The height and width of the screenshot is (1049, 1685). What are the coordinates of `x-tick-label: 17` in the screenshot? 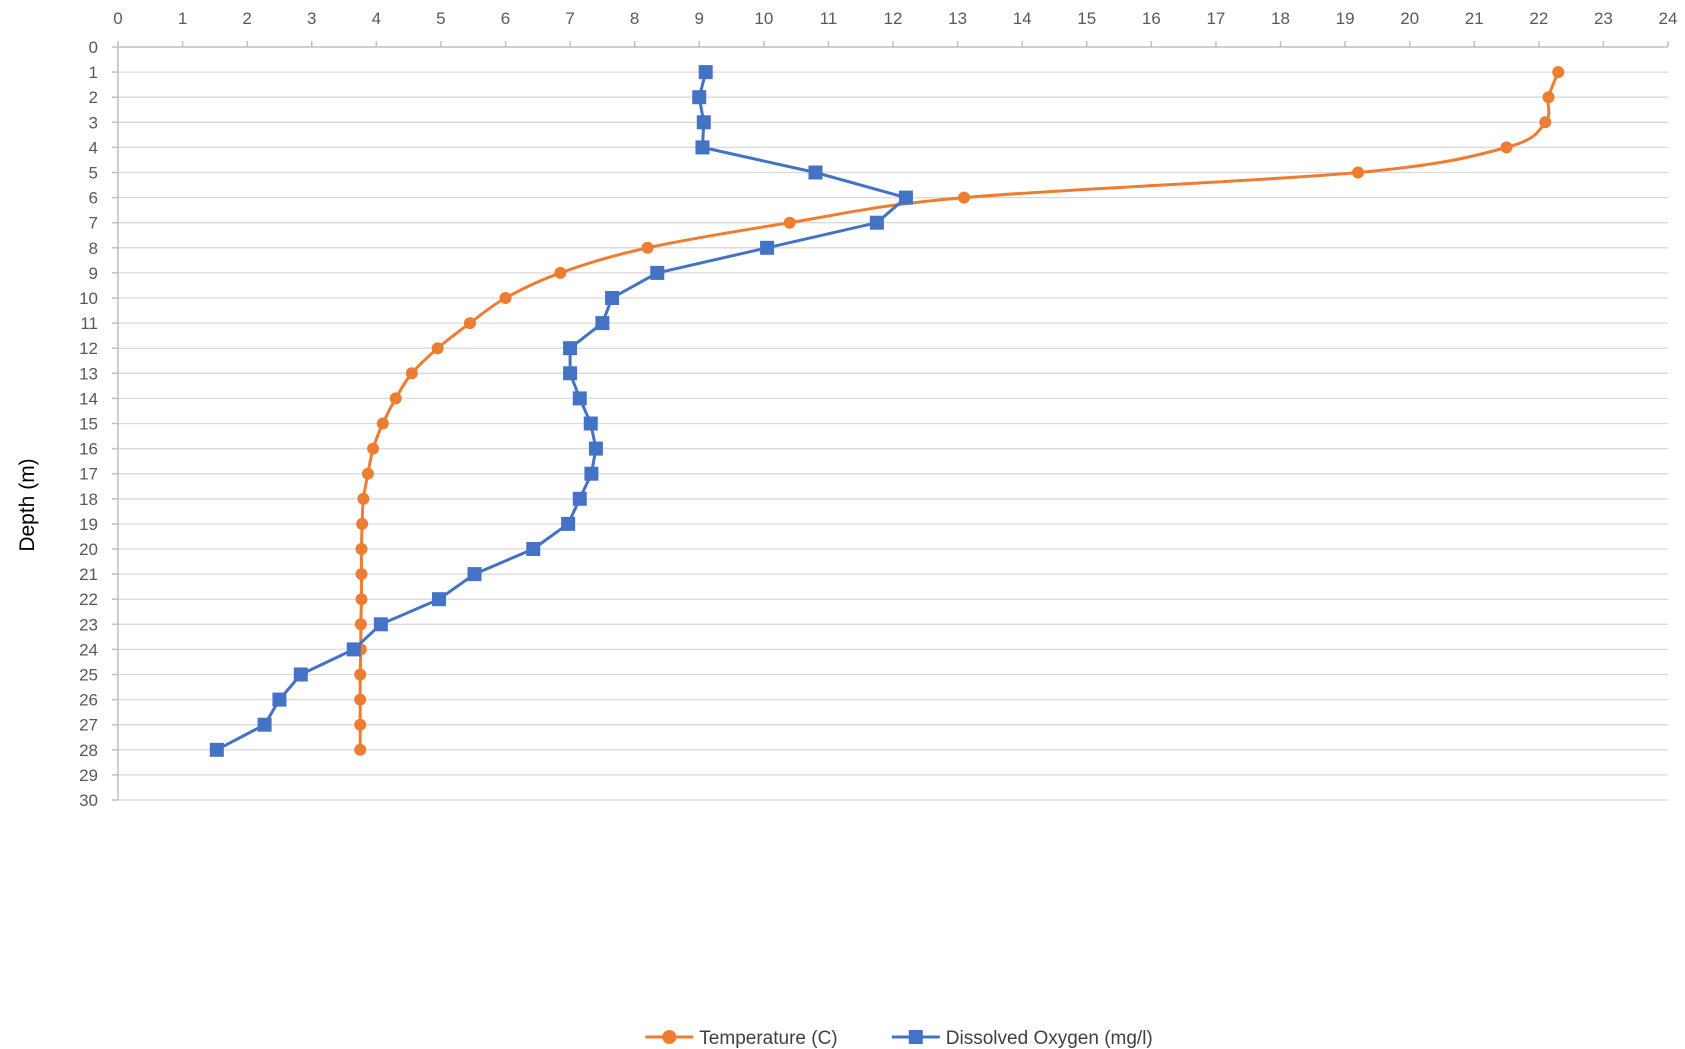 It's located at (1215, 18).